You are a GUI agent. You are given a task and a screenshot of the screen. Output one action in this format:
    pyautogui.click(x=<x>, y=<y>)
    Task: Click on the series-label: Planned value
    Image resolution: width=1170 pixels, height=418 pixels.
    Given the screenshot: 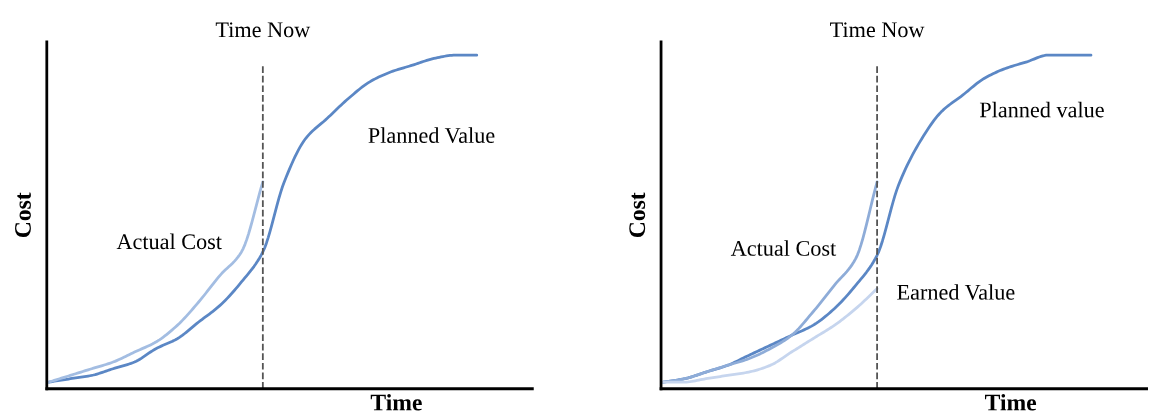 What is the action you would take?
    pyautogui.click(x=1041, y=109)
    